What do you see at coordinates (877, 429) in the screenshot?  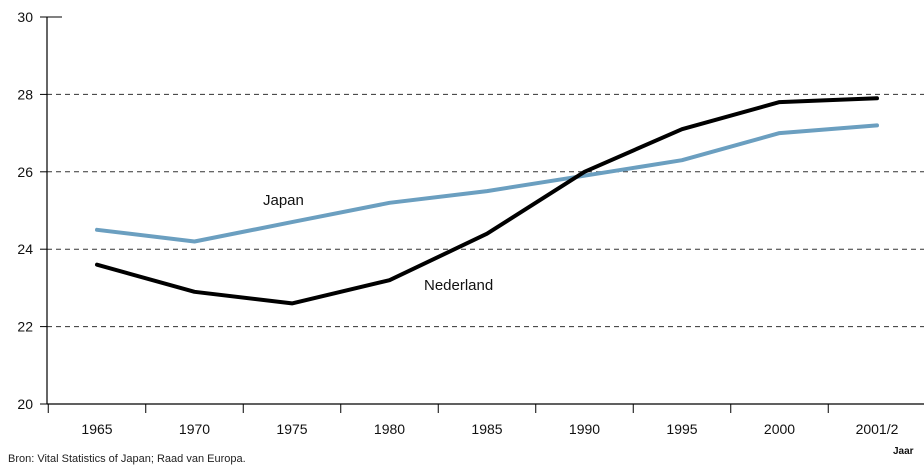 I see `x-tick-label: 2001/2` at bounding box center [877, 429].